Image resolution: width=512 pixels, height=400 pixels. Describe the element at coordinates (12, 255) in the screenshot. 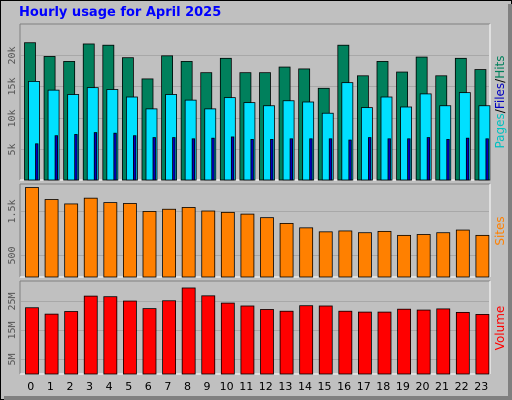

I see `y-tick-label: 500` at that location.